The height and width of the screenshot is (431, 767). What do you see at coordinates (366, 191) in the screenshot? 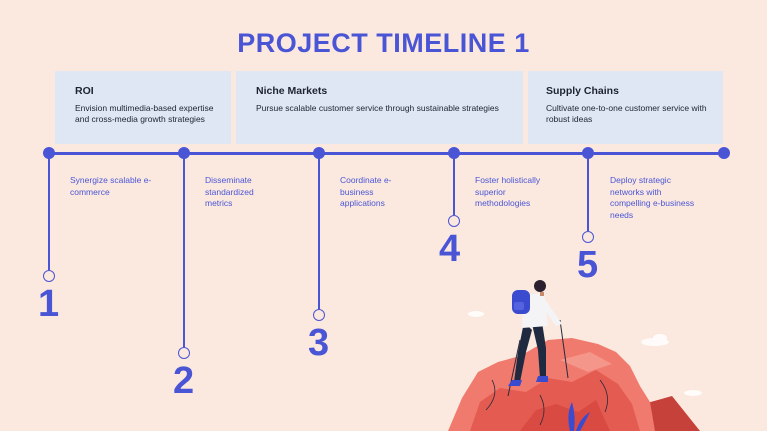
I see `step-text-3: Coordinate e-business applications` at bounding box center [366, 191].